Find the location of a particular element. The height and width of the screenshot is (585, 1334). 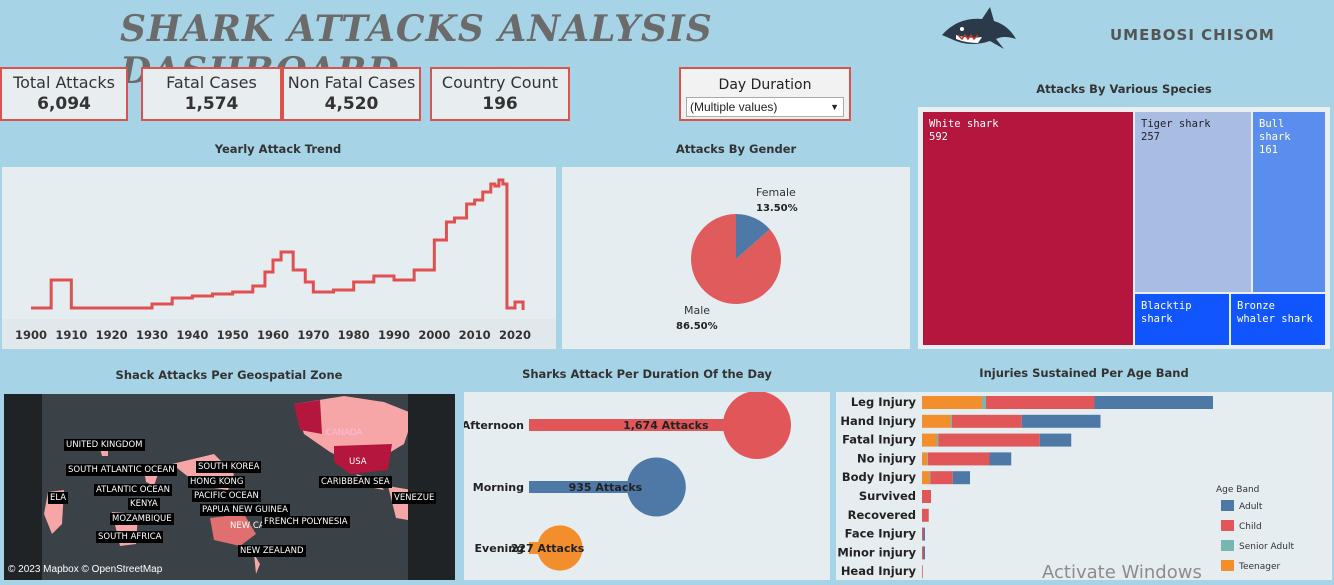

legend-label: Child is located at coordinates (1250, 527).